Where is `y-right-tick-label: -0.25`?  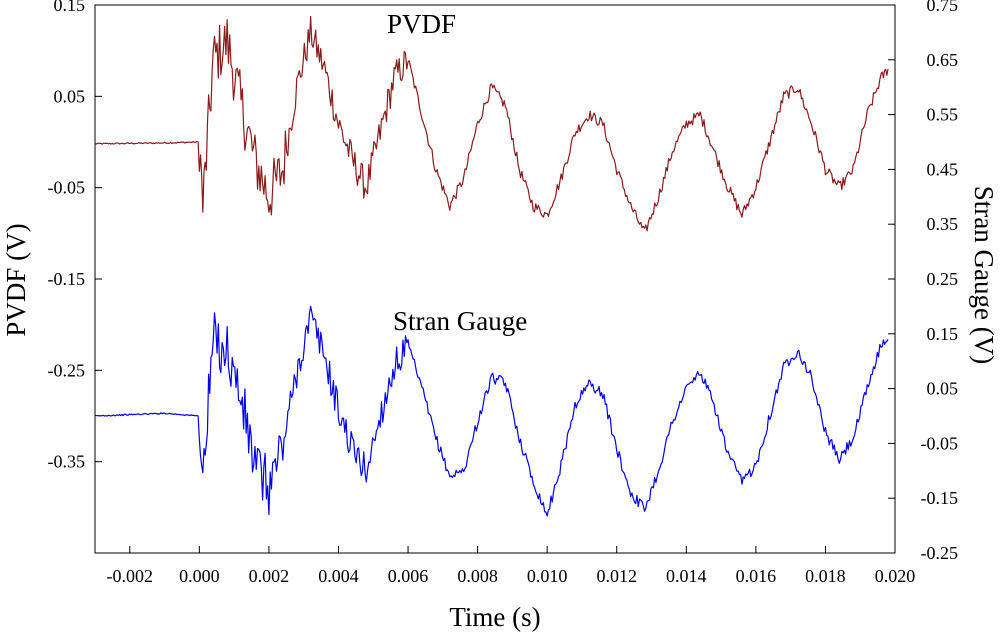 y-right-tick-label: -0.25 is located at coordinates (940, 553).